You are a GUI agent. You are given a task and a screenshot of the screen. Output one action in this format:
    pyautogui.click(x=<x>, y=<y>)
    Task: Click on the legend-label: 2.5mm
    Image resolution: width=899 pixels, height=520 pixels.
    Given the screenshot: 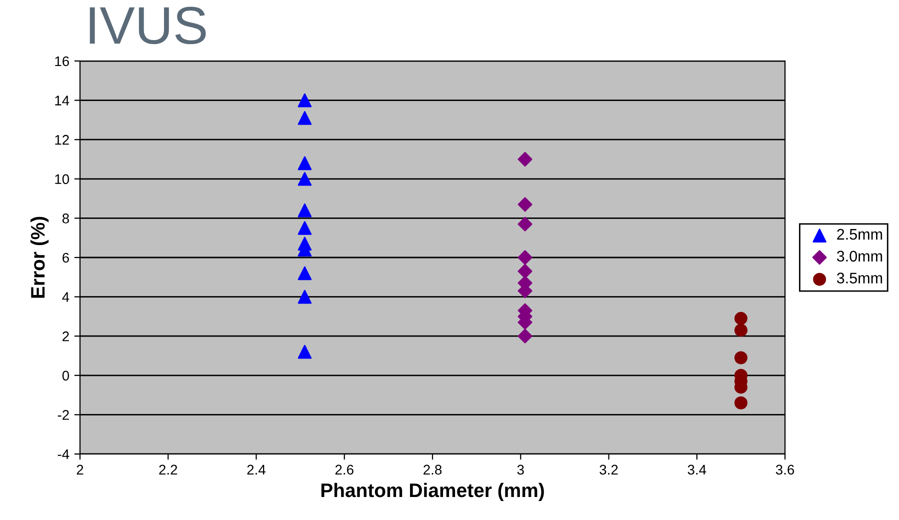 What is the action you would take?
    pyautogui.click(x=859, y=234)
    